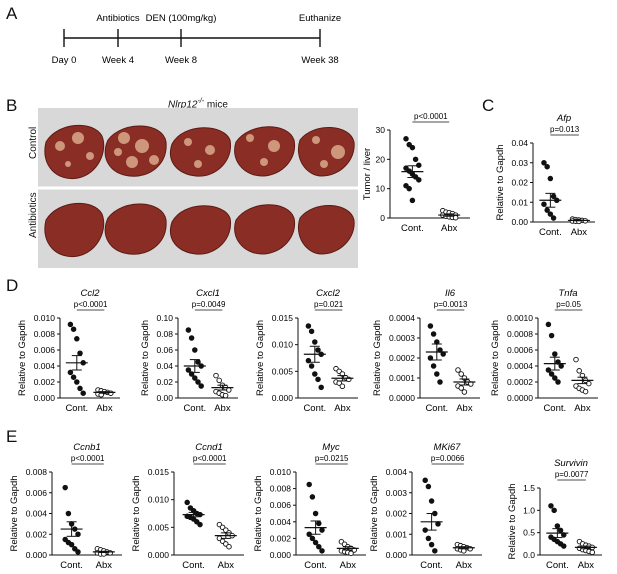 The height and width of the screenshot is (574, 617). Describe the element at coordinates (216, 105) in the screenshot. I see `liver-title-suffix: mice` at that location.